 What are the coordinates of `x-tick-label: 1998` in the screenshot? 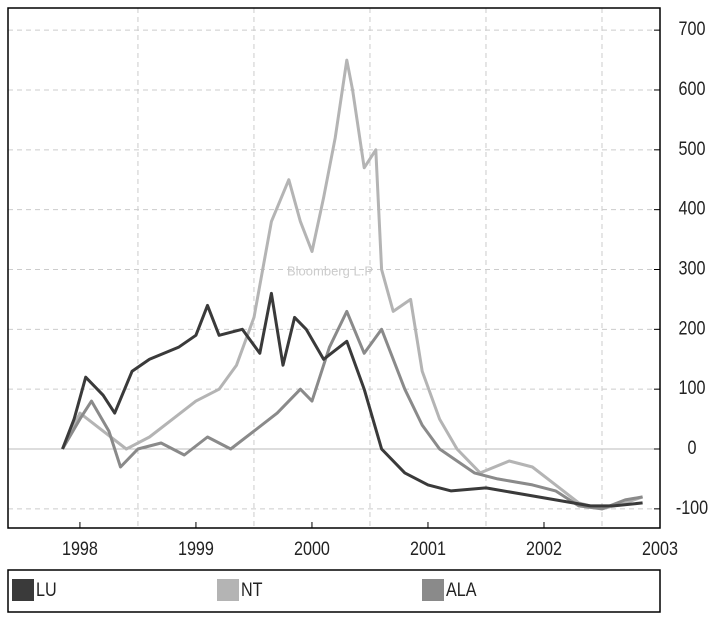 It's located at (80, 549).